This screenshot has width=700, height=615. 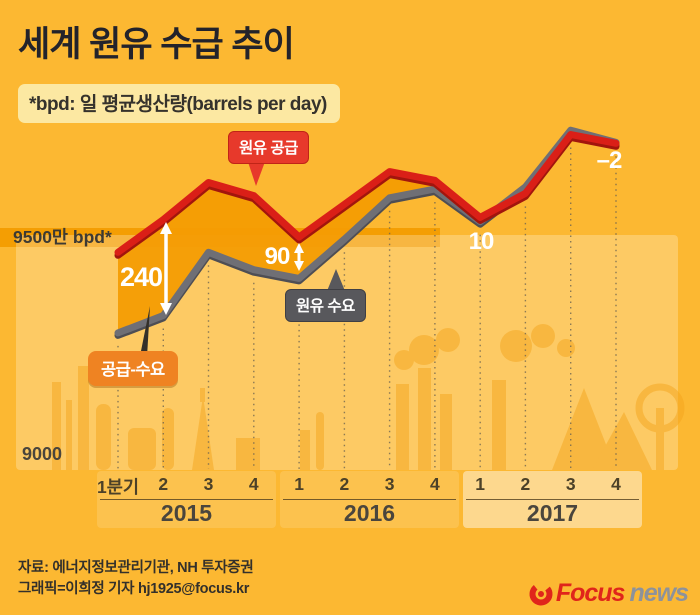 What do you see at coordinates (590, 593) in the screenshot?
I see `logo-text-focus: Focus` at bounding box center [590, 593].